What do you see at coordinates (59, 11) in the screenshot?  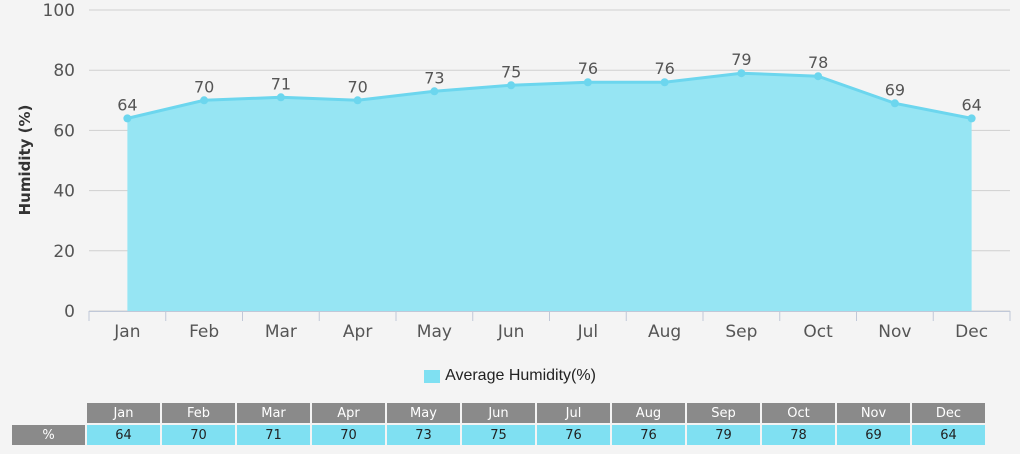 I see `y-tick-label: 100` at bounding box center [59, 11].